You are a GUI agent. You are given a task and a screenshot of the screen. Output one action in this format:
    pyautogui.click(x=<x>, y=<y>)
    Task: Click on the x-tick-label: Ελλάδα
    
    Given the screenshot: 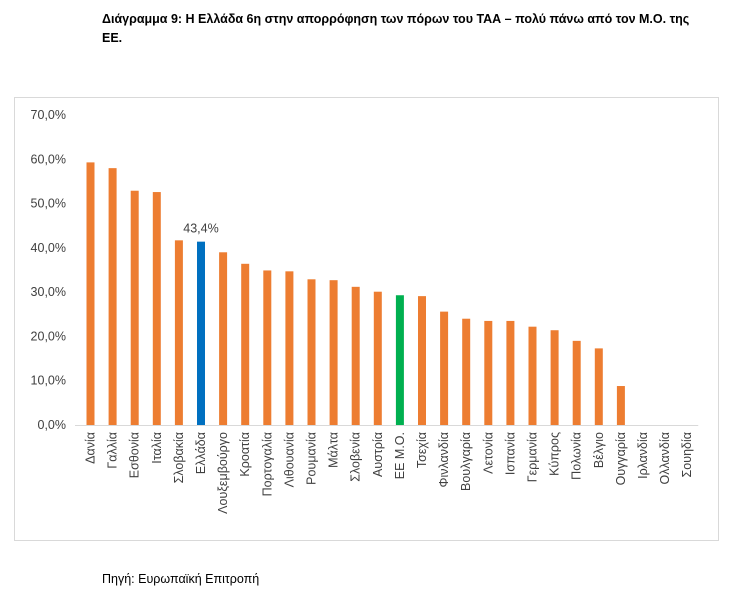 What is the action you would take?
    pyautogui.click(x=201, y=453)
    